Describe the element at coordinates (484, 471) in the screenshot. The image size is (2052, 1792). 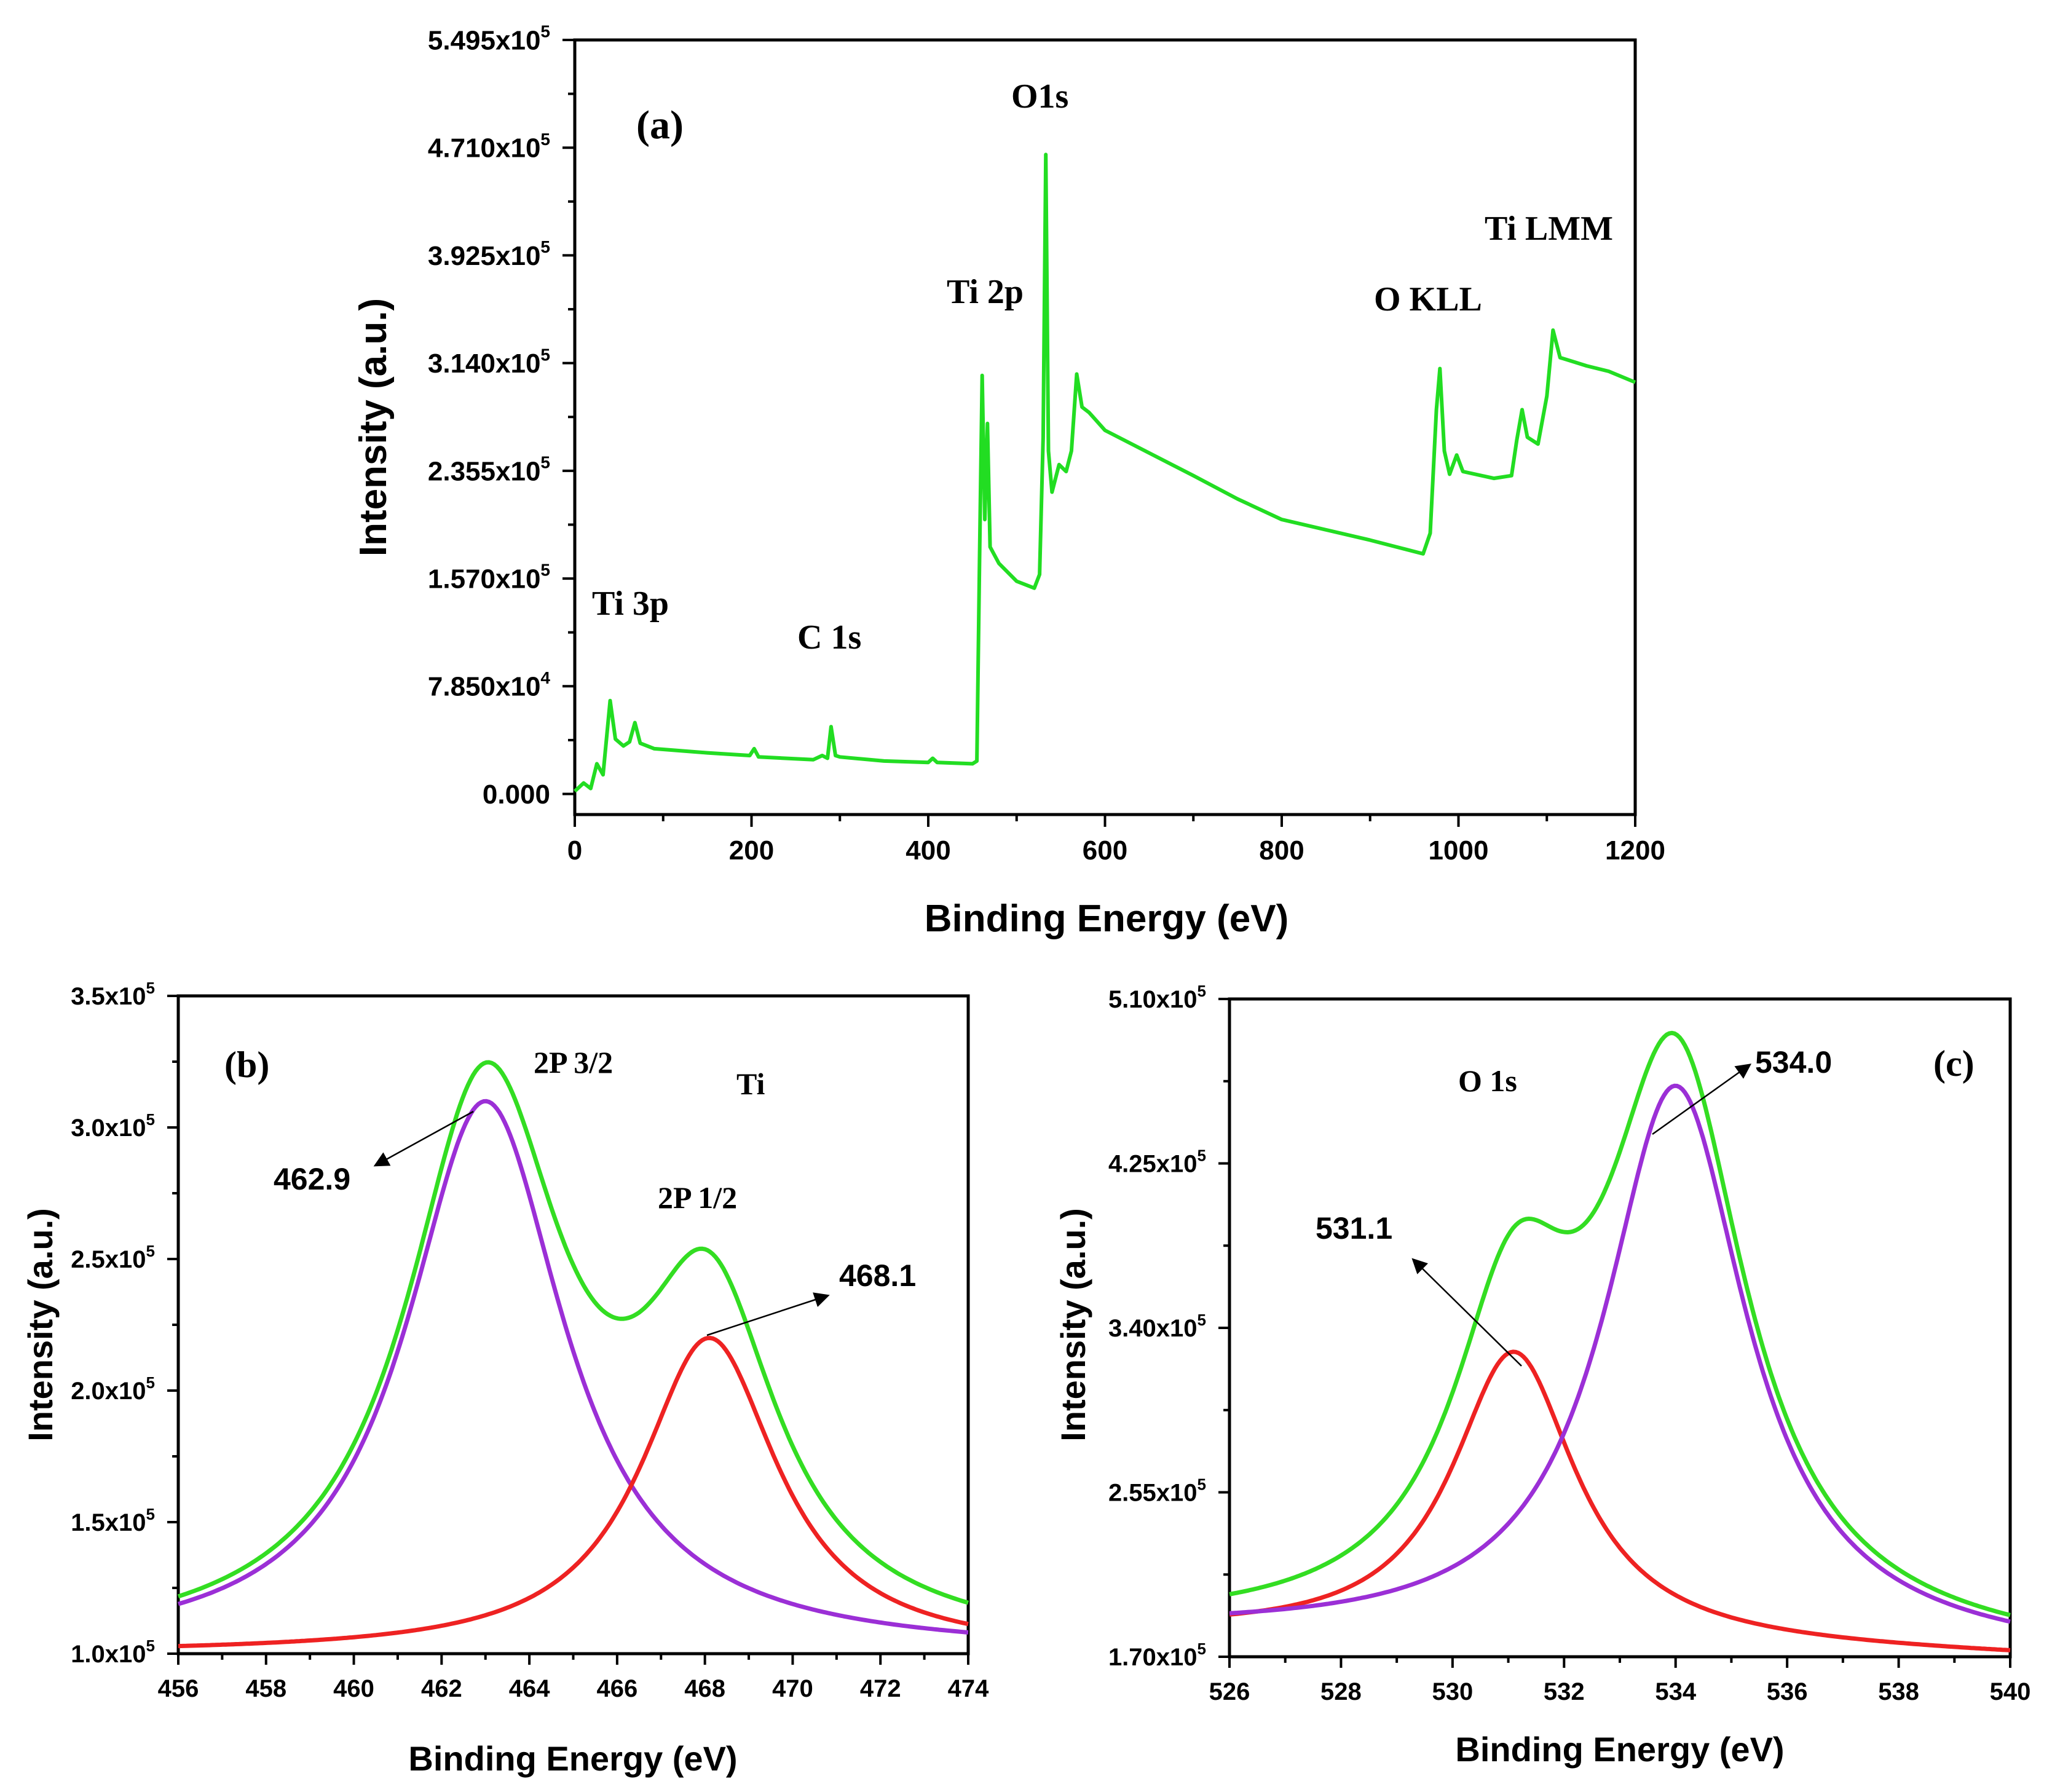
I see `y-tick-mantissa: 2.355x10` at that location.